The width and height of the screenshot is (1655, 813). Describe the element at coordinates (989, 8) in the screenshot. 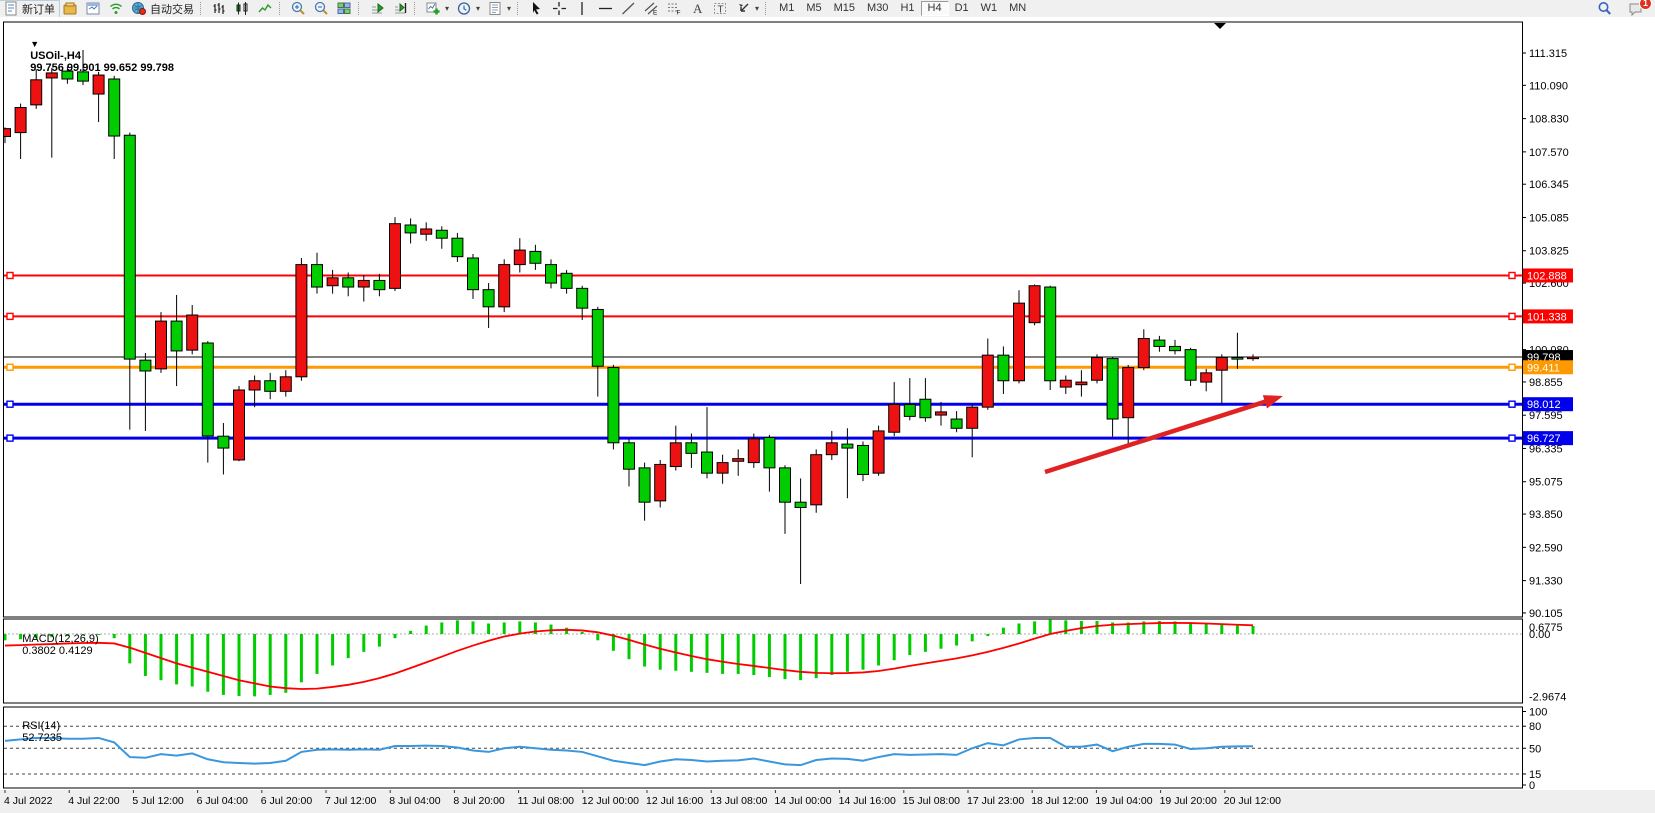

I see `timeframe-button-w1: W1` at that location.